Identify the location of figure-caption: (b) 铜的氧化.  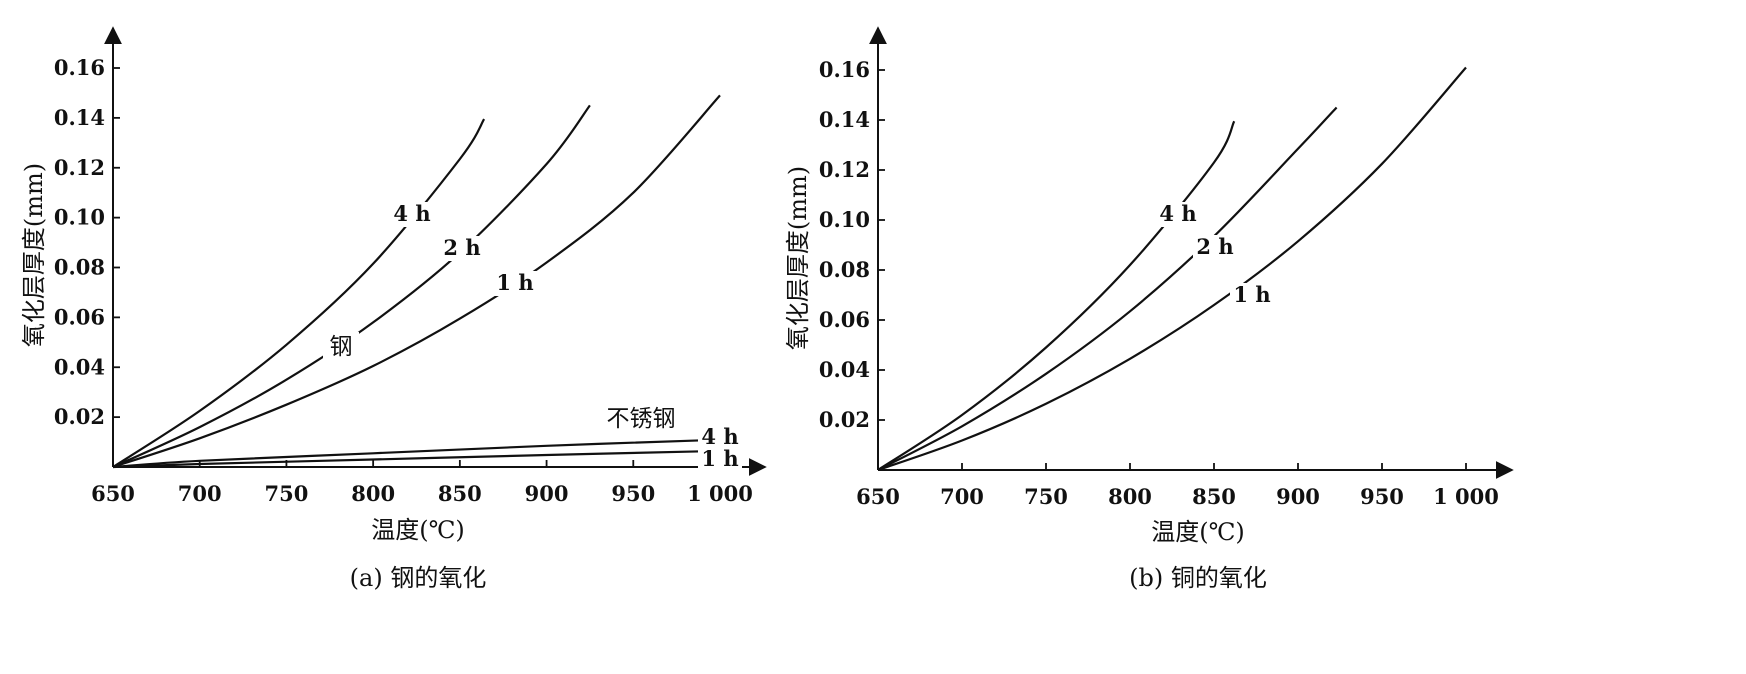
(1198, 578).